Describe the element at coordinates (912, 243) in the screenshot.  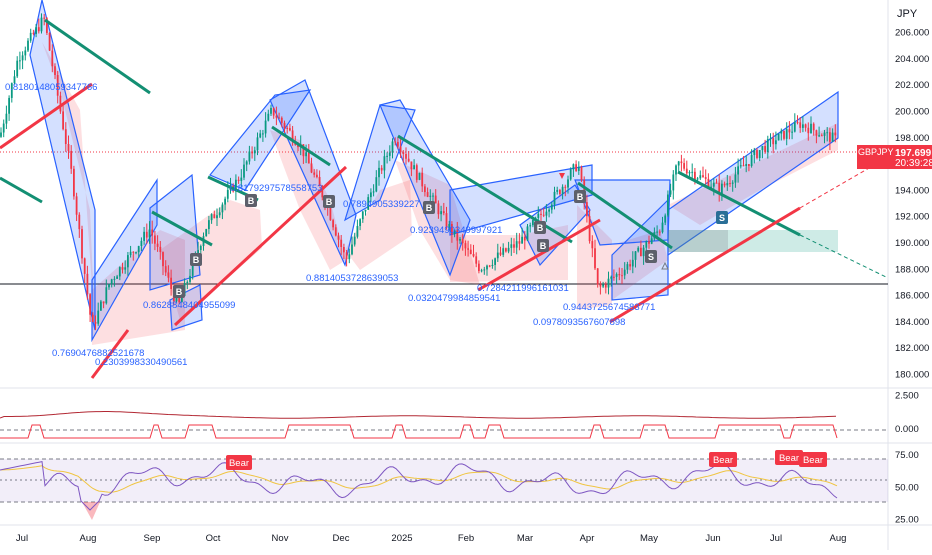
I see `price-tick-label: 190.000` at that location.